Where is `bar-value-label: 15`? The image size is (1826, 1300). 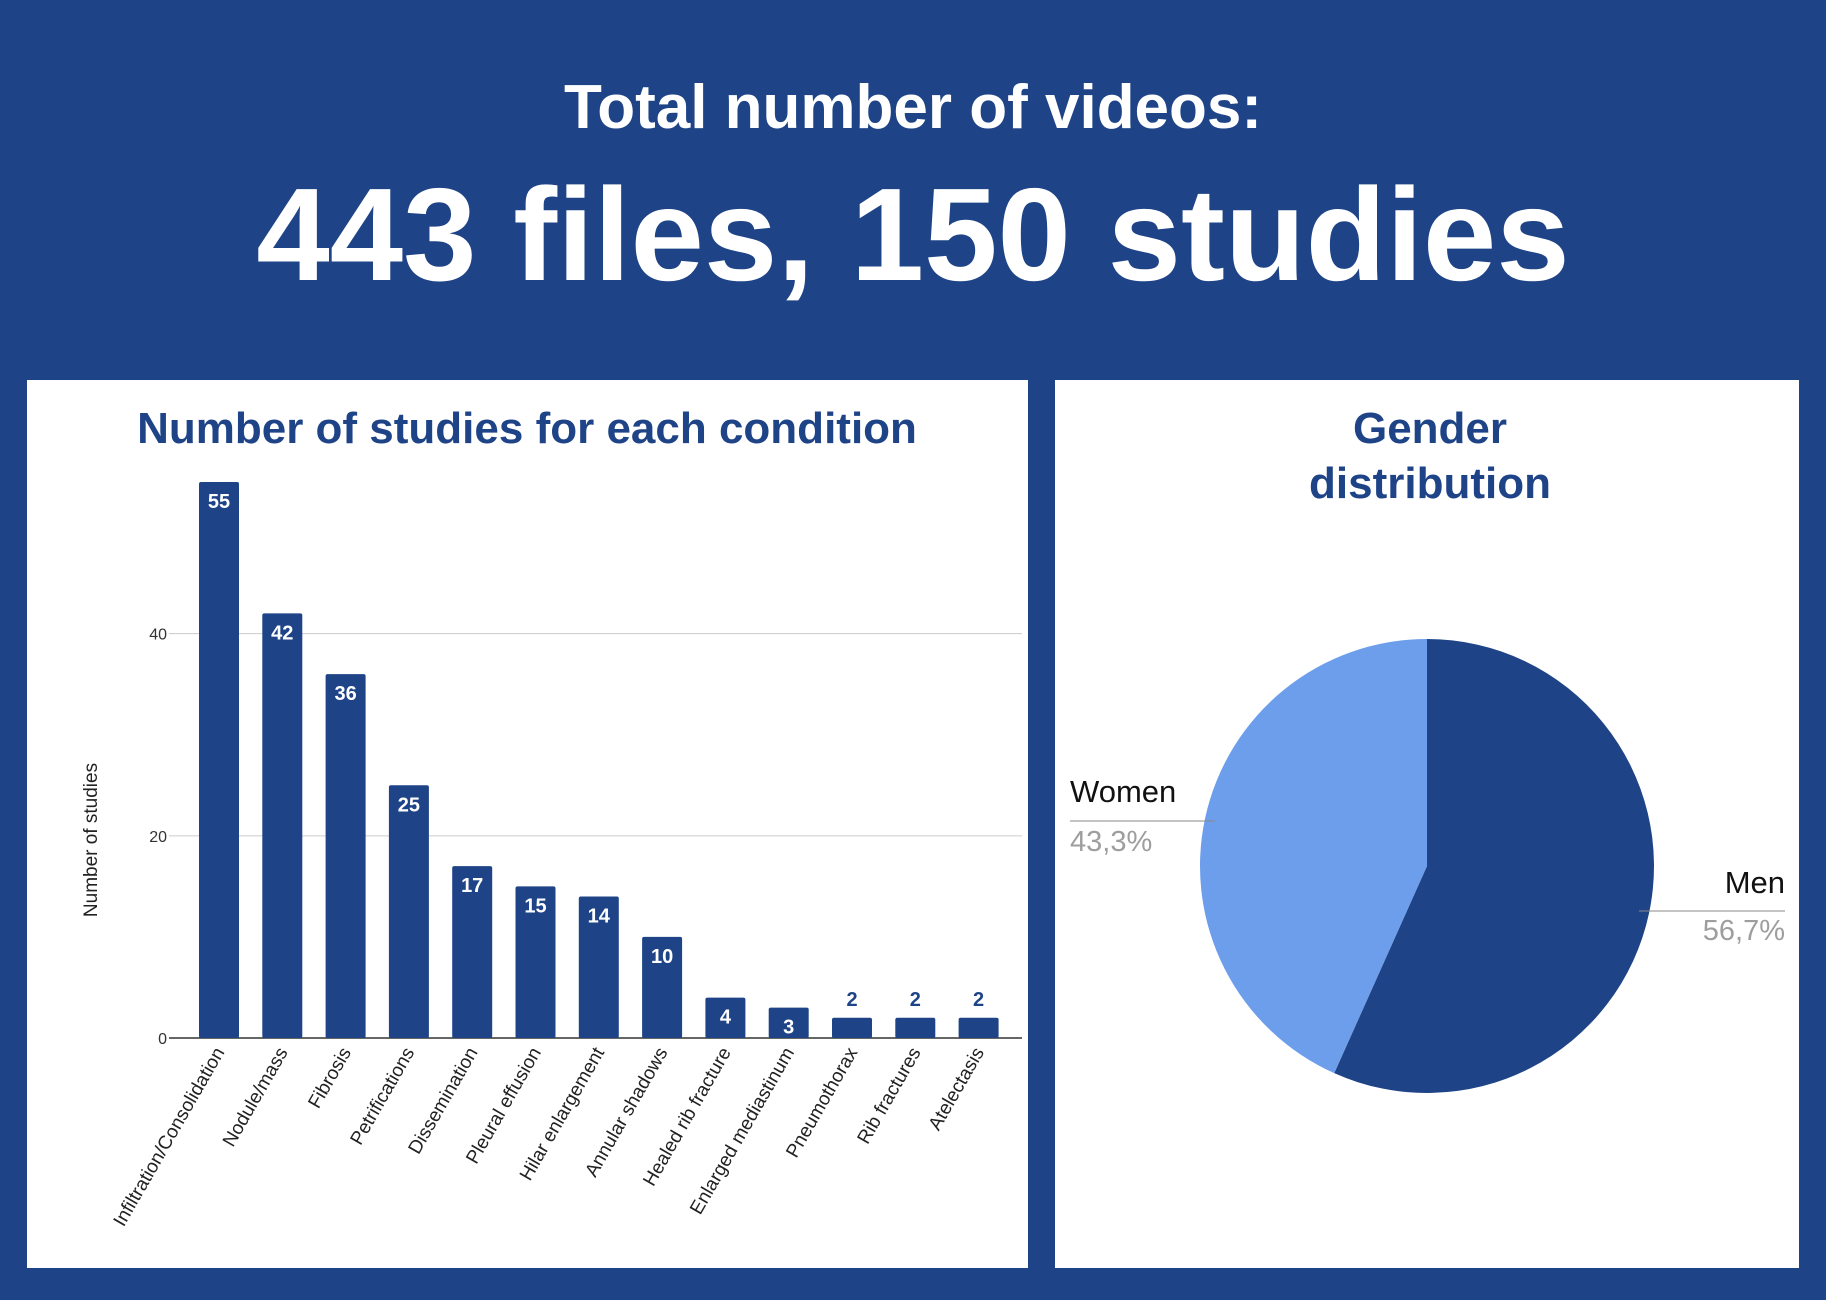 bar-value-label: 15 is located at coordinates (535, 906).